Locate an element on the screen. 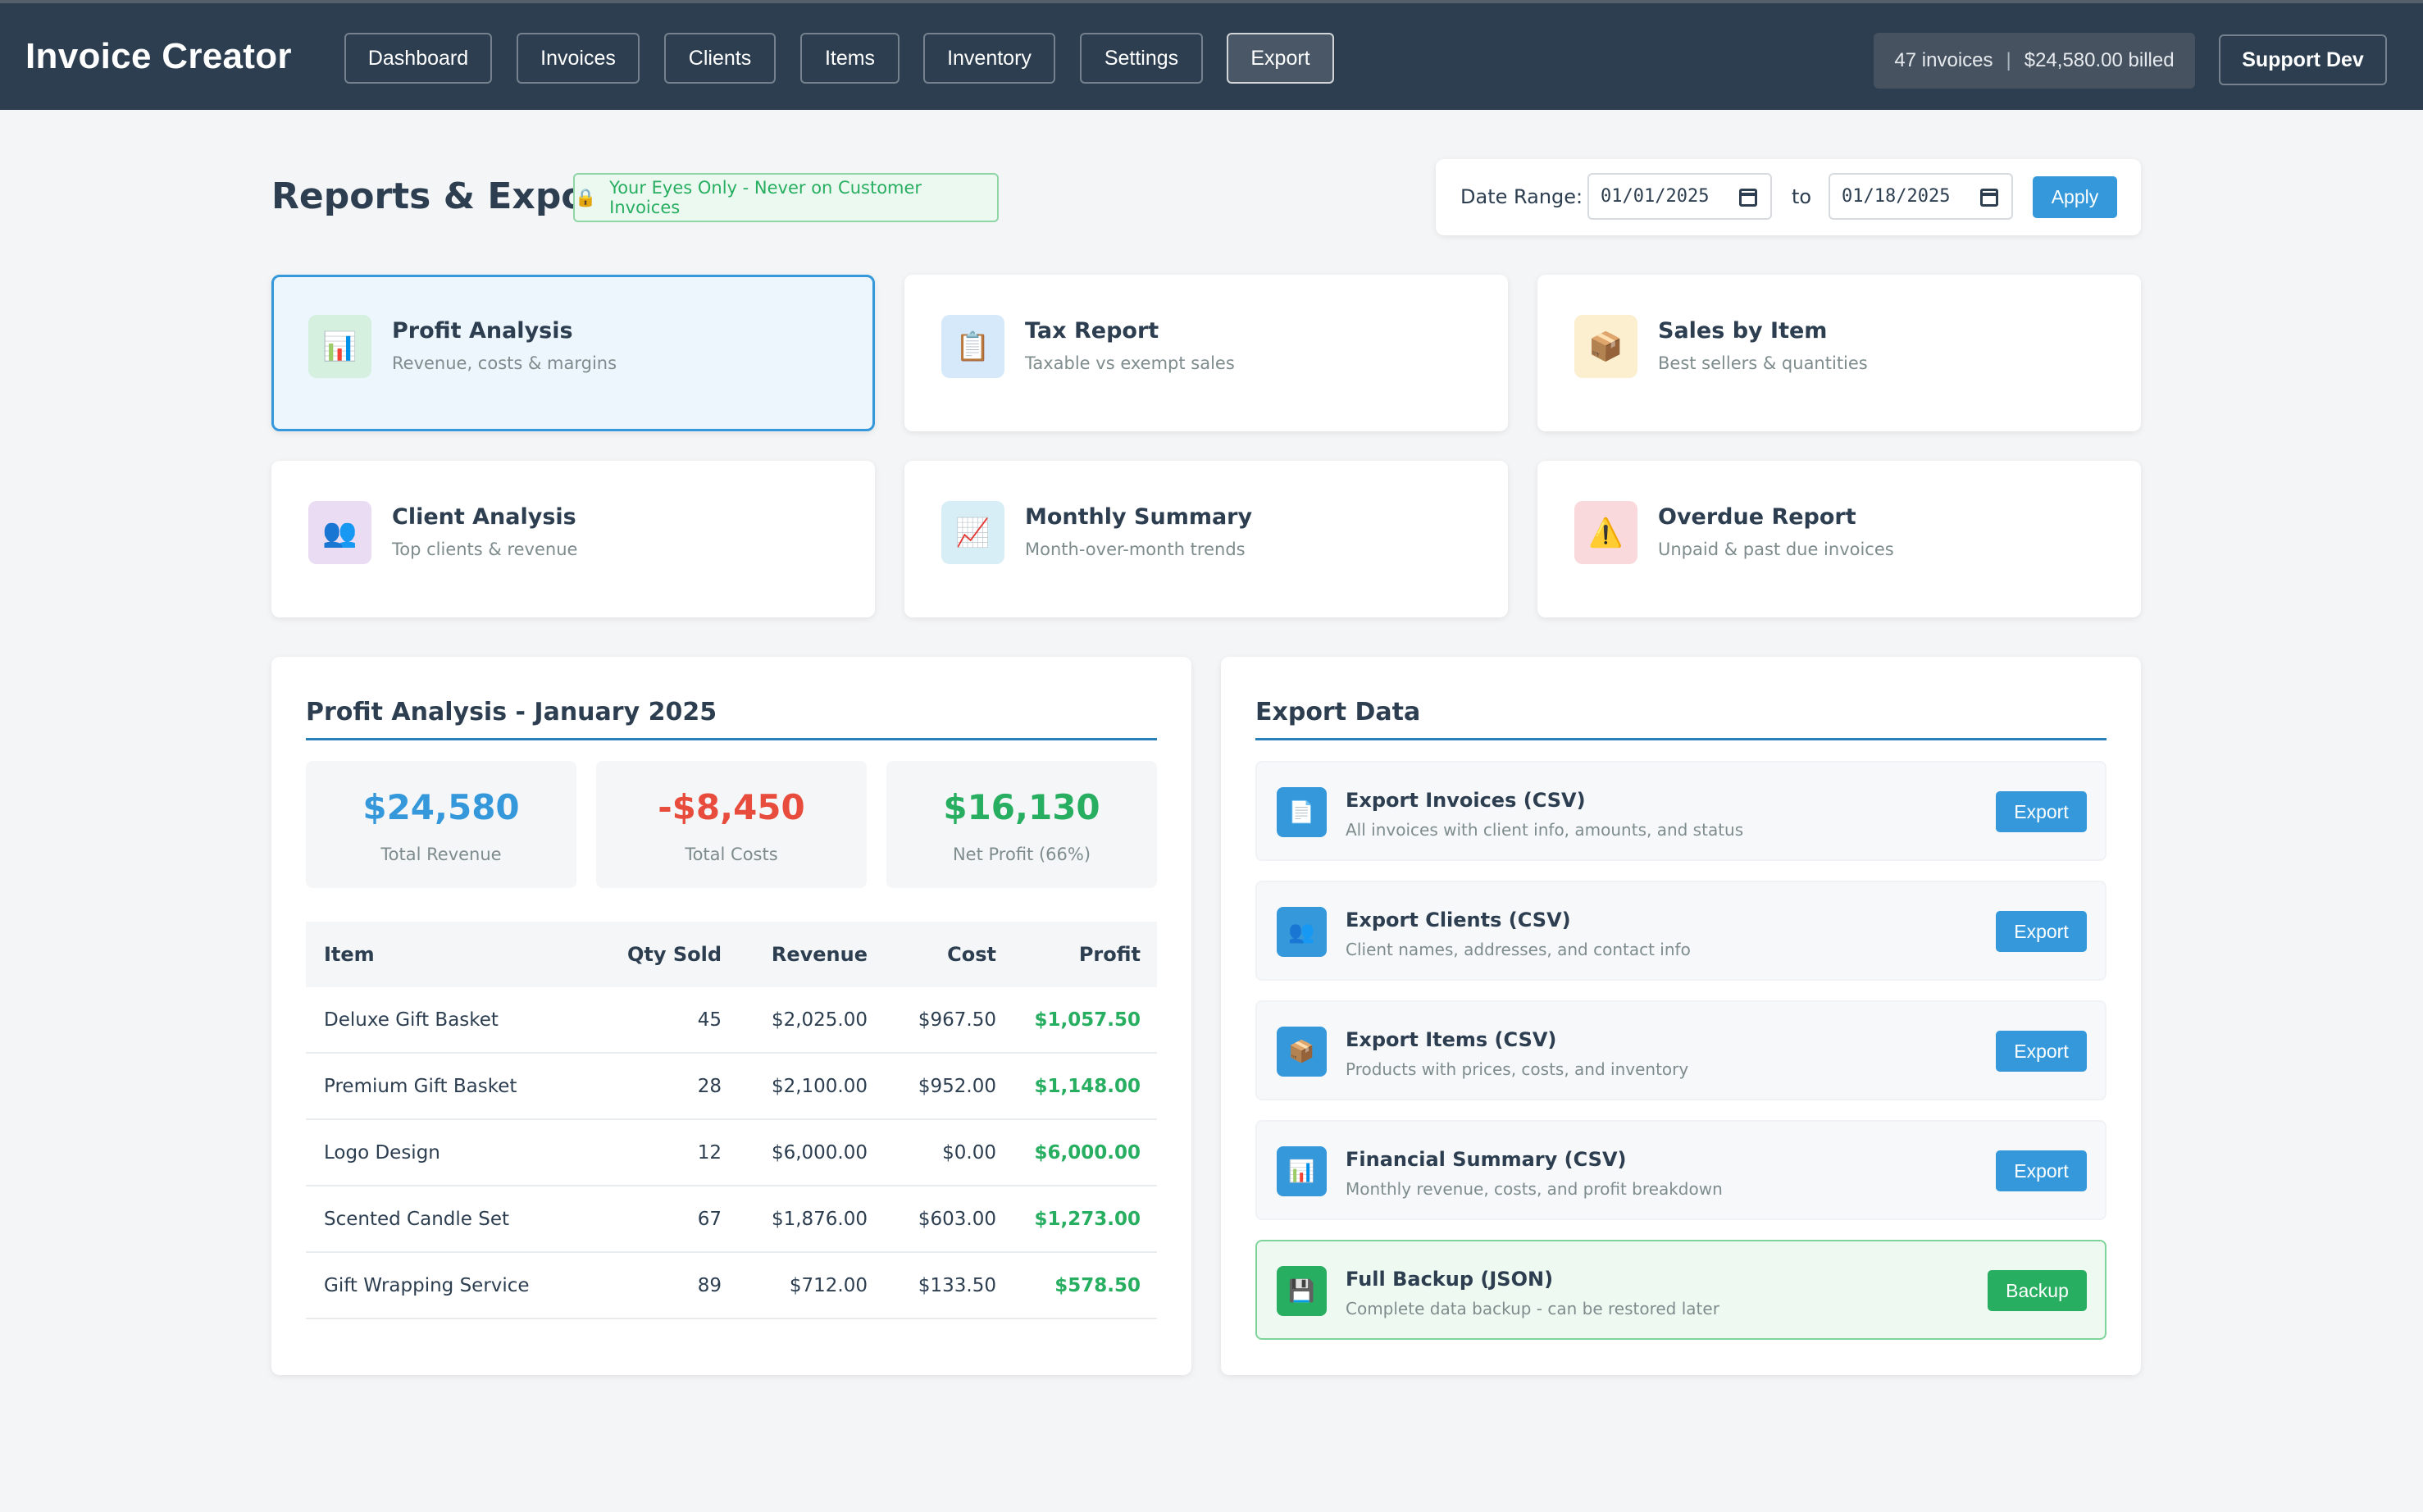  cell-cost: $952.00 is located at coordinates (957, 1086).